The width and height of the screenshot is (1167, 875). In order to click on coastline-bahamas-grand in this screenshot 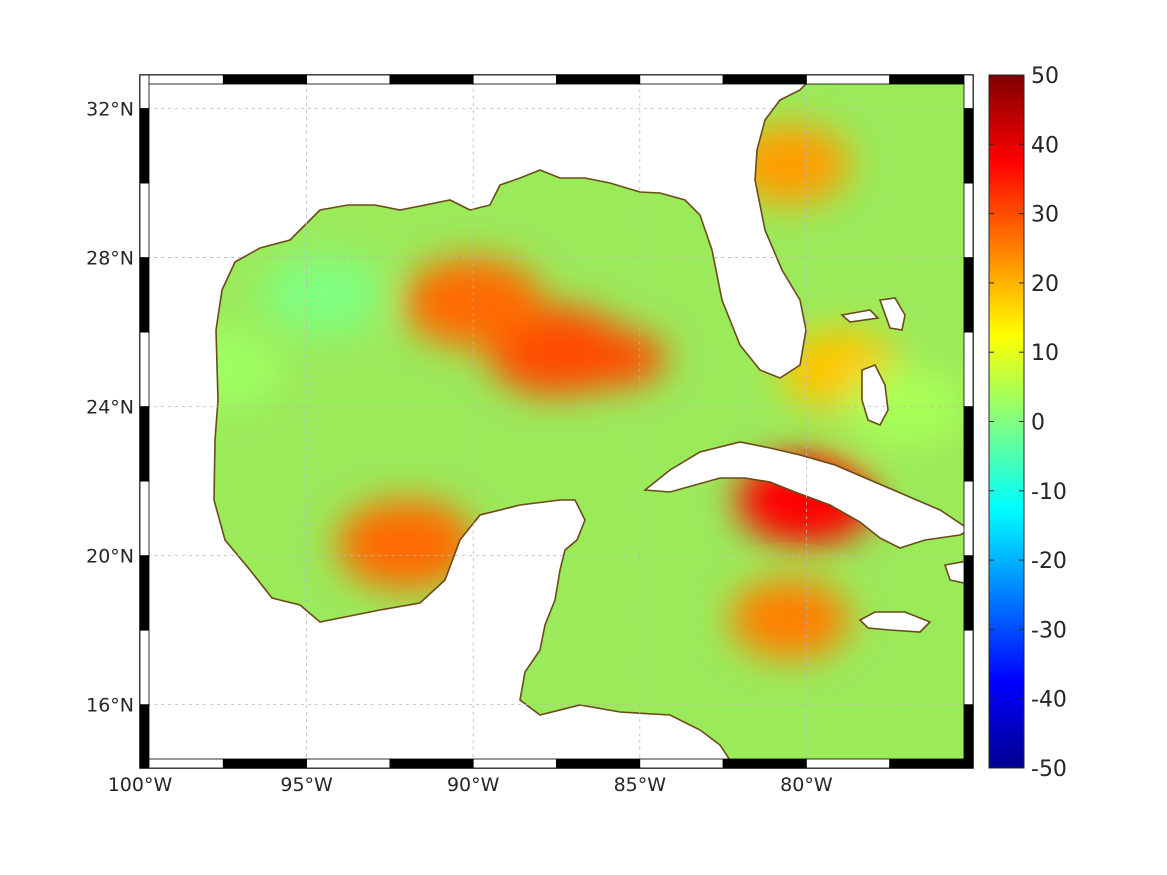, I will do `click(860, 316)`.